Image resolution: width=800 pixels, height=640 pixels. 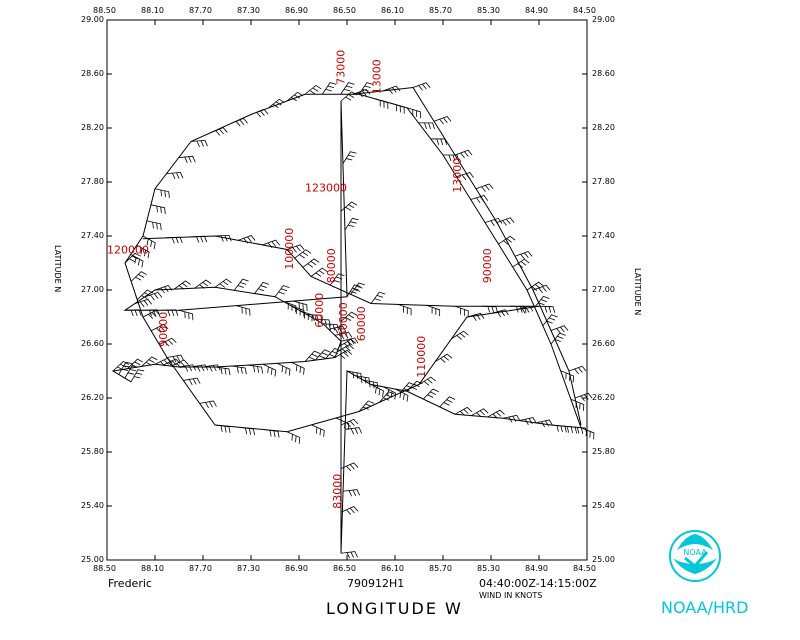 What do you see at coordinates (536, 10) in the screenshot?
I see `tick-label: 84.90` at bounding box center [536, 10].